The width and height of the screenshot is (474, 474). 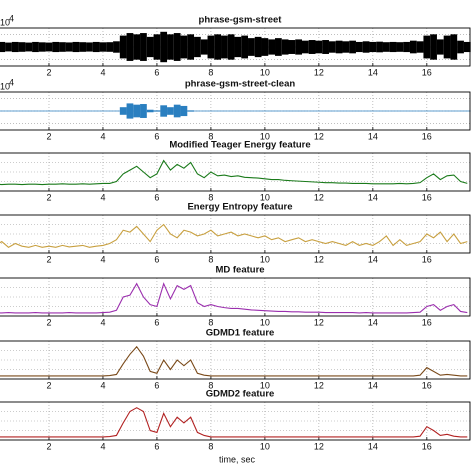 I want to click on panel-title: phrase-gsm-street-clean, so click(x=240, y=84).